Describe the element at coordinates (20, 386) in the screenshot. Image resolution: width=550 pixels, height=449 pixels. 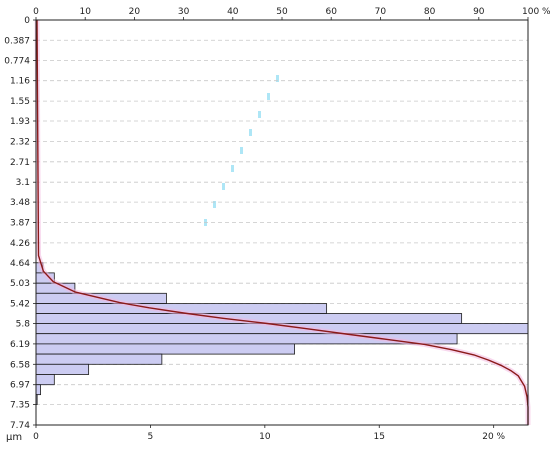
I see `y-tick-label: 6.97` at that location.